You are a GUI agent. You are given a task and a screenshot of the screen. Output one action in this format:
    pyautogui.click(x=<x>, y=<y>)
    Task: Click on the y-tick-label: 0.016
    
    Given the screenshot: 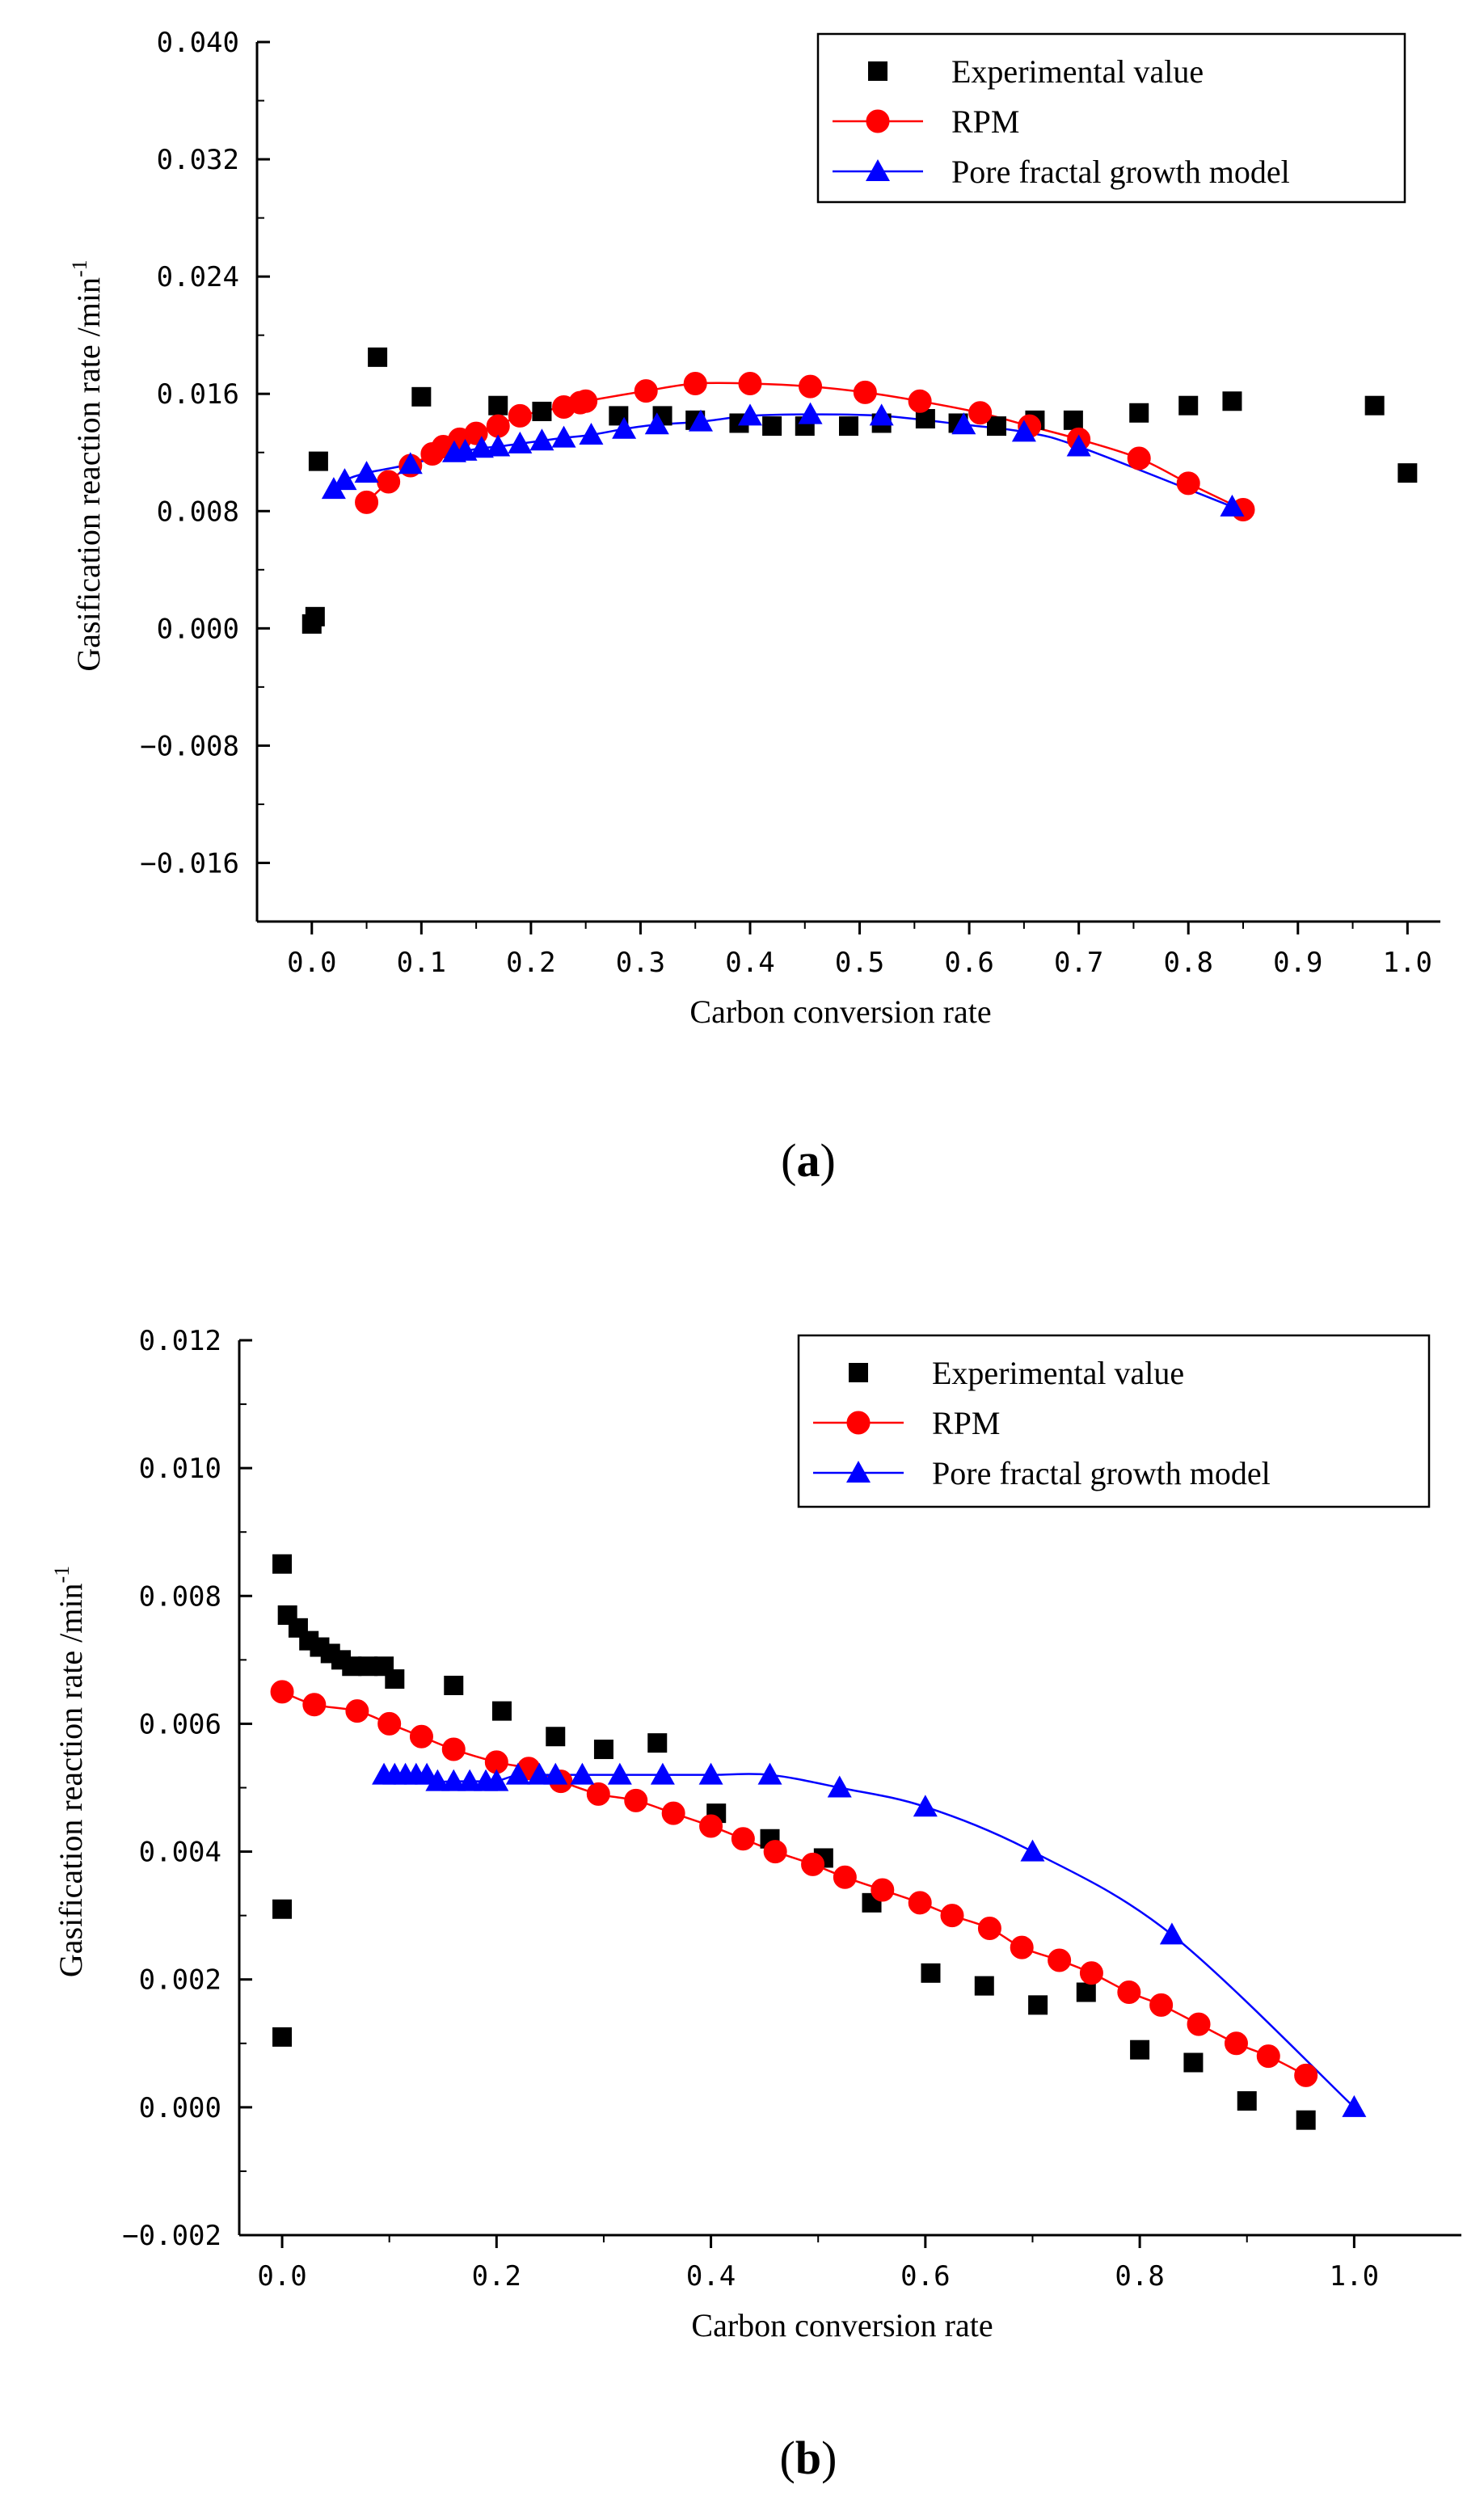 What is the action you would take?
    pyautogui.click(x=198, y=394)
    